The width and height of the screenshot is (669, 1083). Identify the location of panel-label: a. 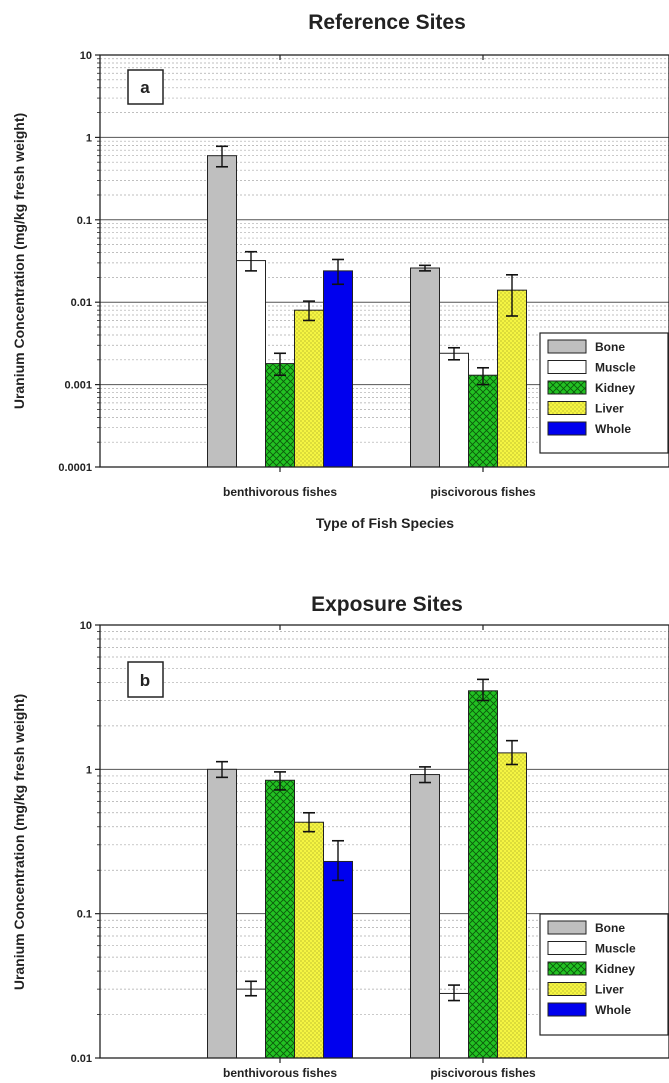
(145, 87).